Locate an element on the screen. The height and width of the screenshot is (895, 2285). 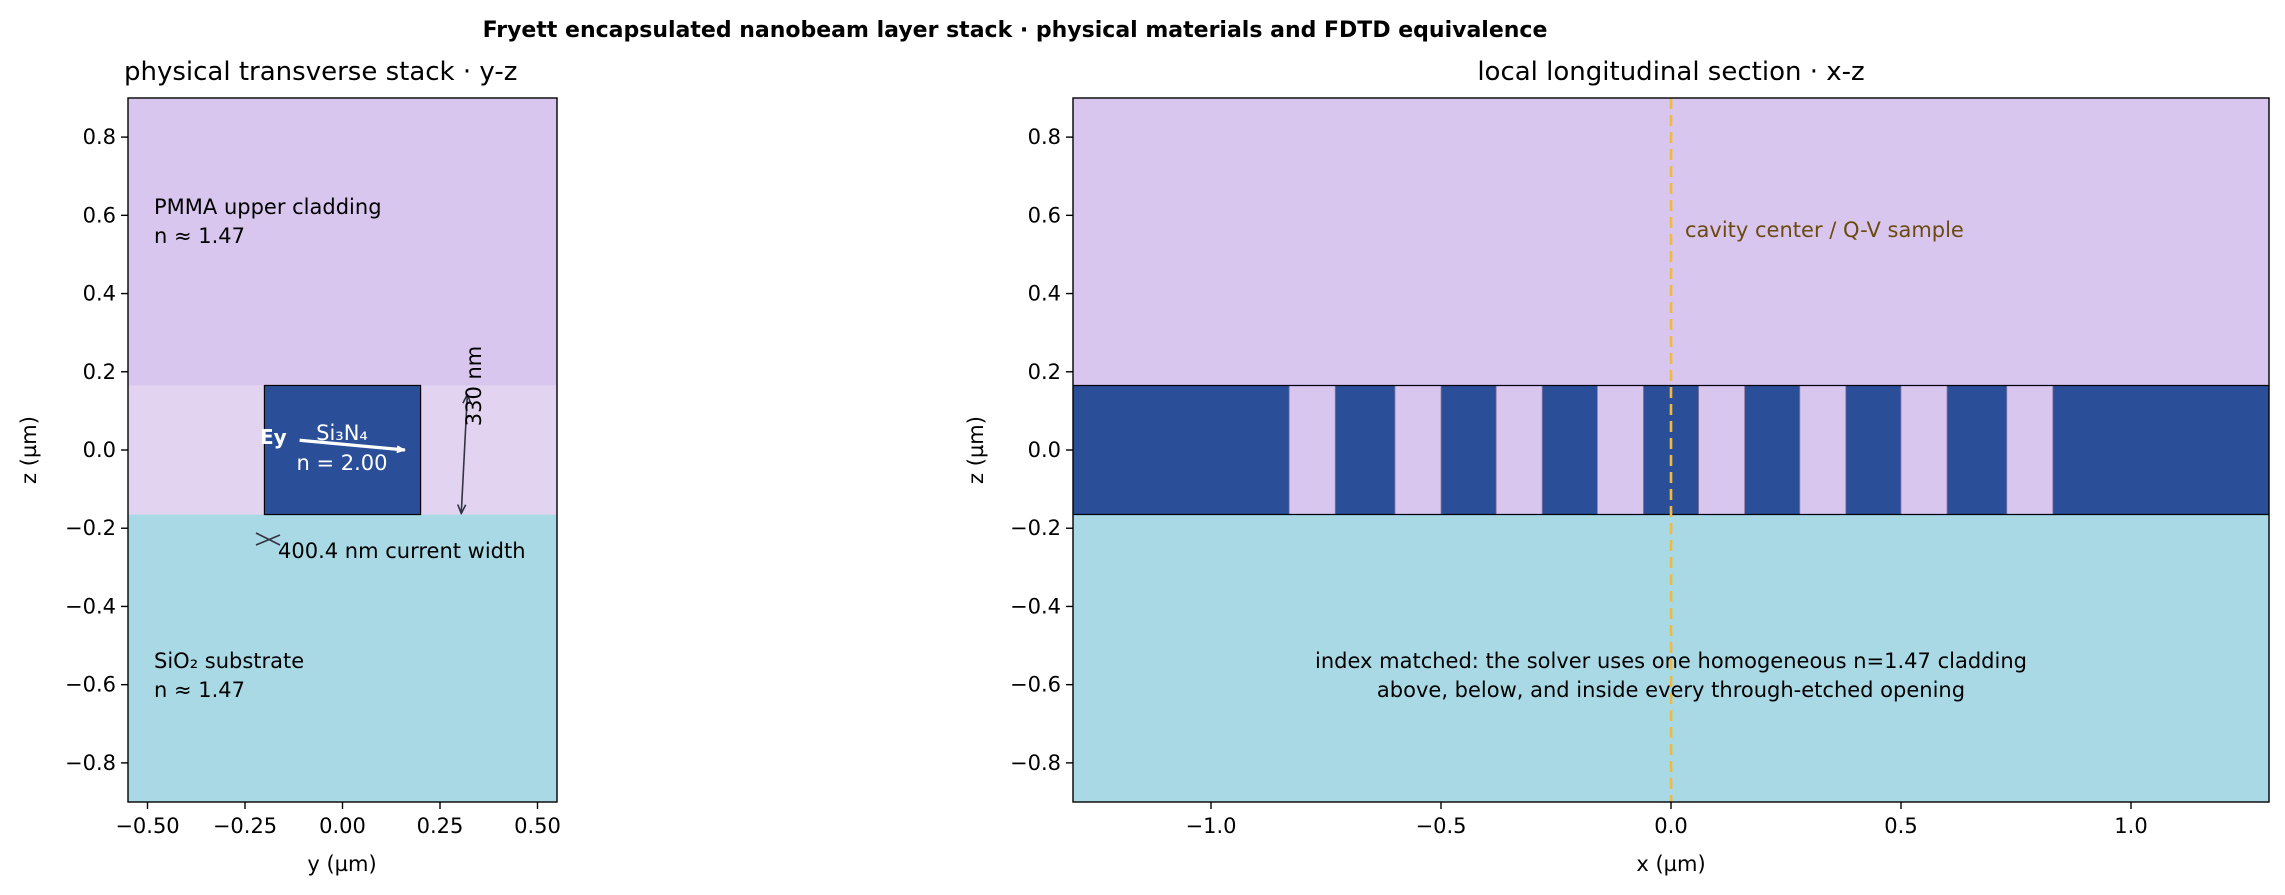
left-x-ticks: −0.50 −0.25 0.00 0.25 0.50 is located at coordinates (338, 820).